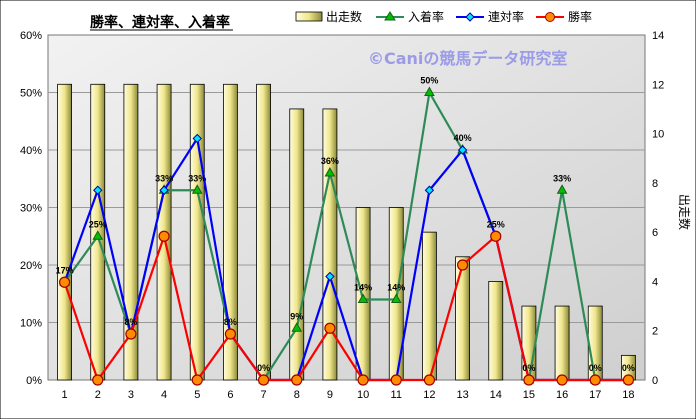 This screenshot has width=696, height=419. I want to click on x-tick-label: 12, so click(429, 395).